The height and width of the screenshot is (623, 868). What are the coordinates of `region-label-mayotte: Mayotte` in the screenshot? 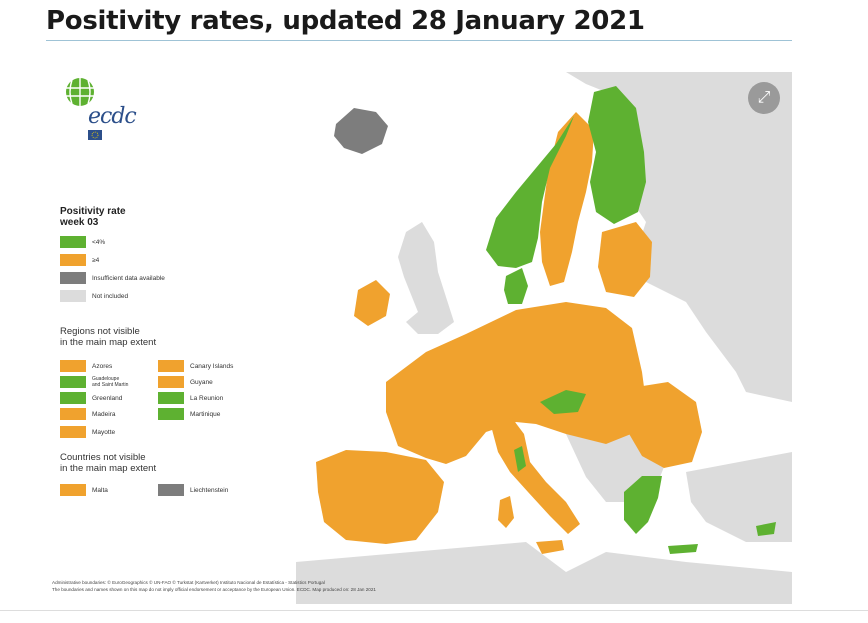 It's located at (104, 432).